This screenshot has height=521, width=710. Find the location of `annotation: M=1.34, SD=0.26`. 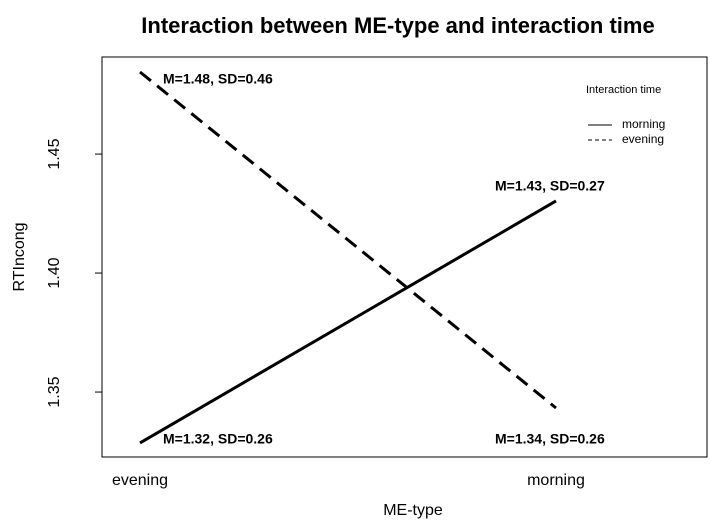

annotation: M=1.34, SD=0.26 is located at coordinates (550, 439).